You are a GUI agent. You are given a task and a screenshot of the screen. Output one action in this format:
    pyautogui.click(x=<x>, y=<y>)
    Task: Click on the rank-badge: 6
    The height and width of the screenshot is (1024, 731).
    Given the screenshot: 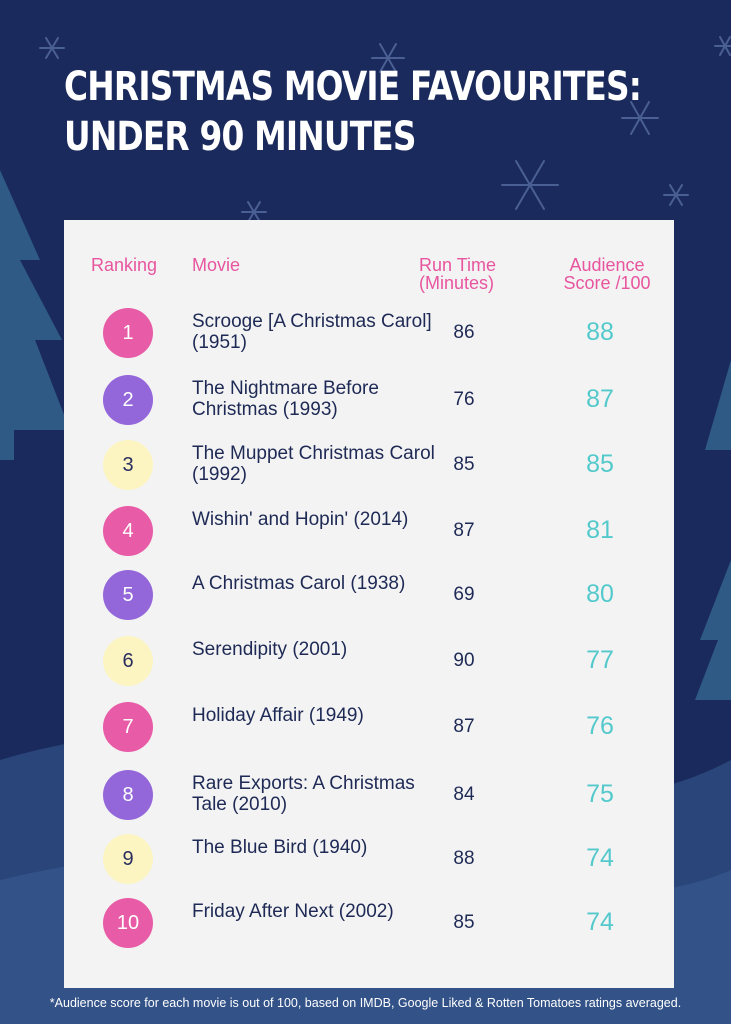 What is the action you would take?
    pyautogui.click(x=128, y=661)
    